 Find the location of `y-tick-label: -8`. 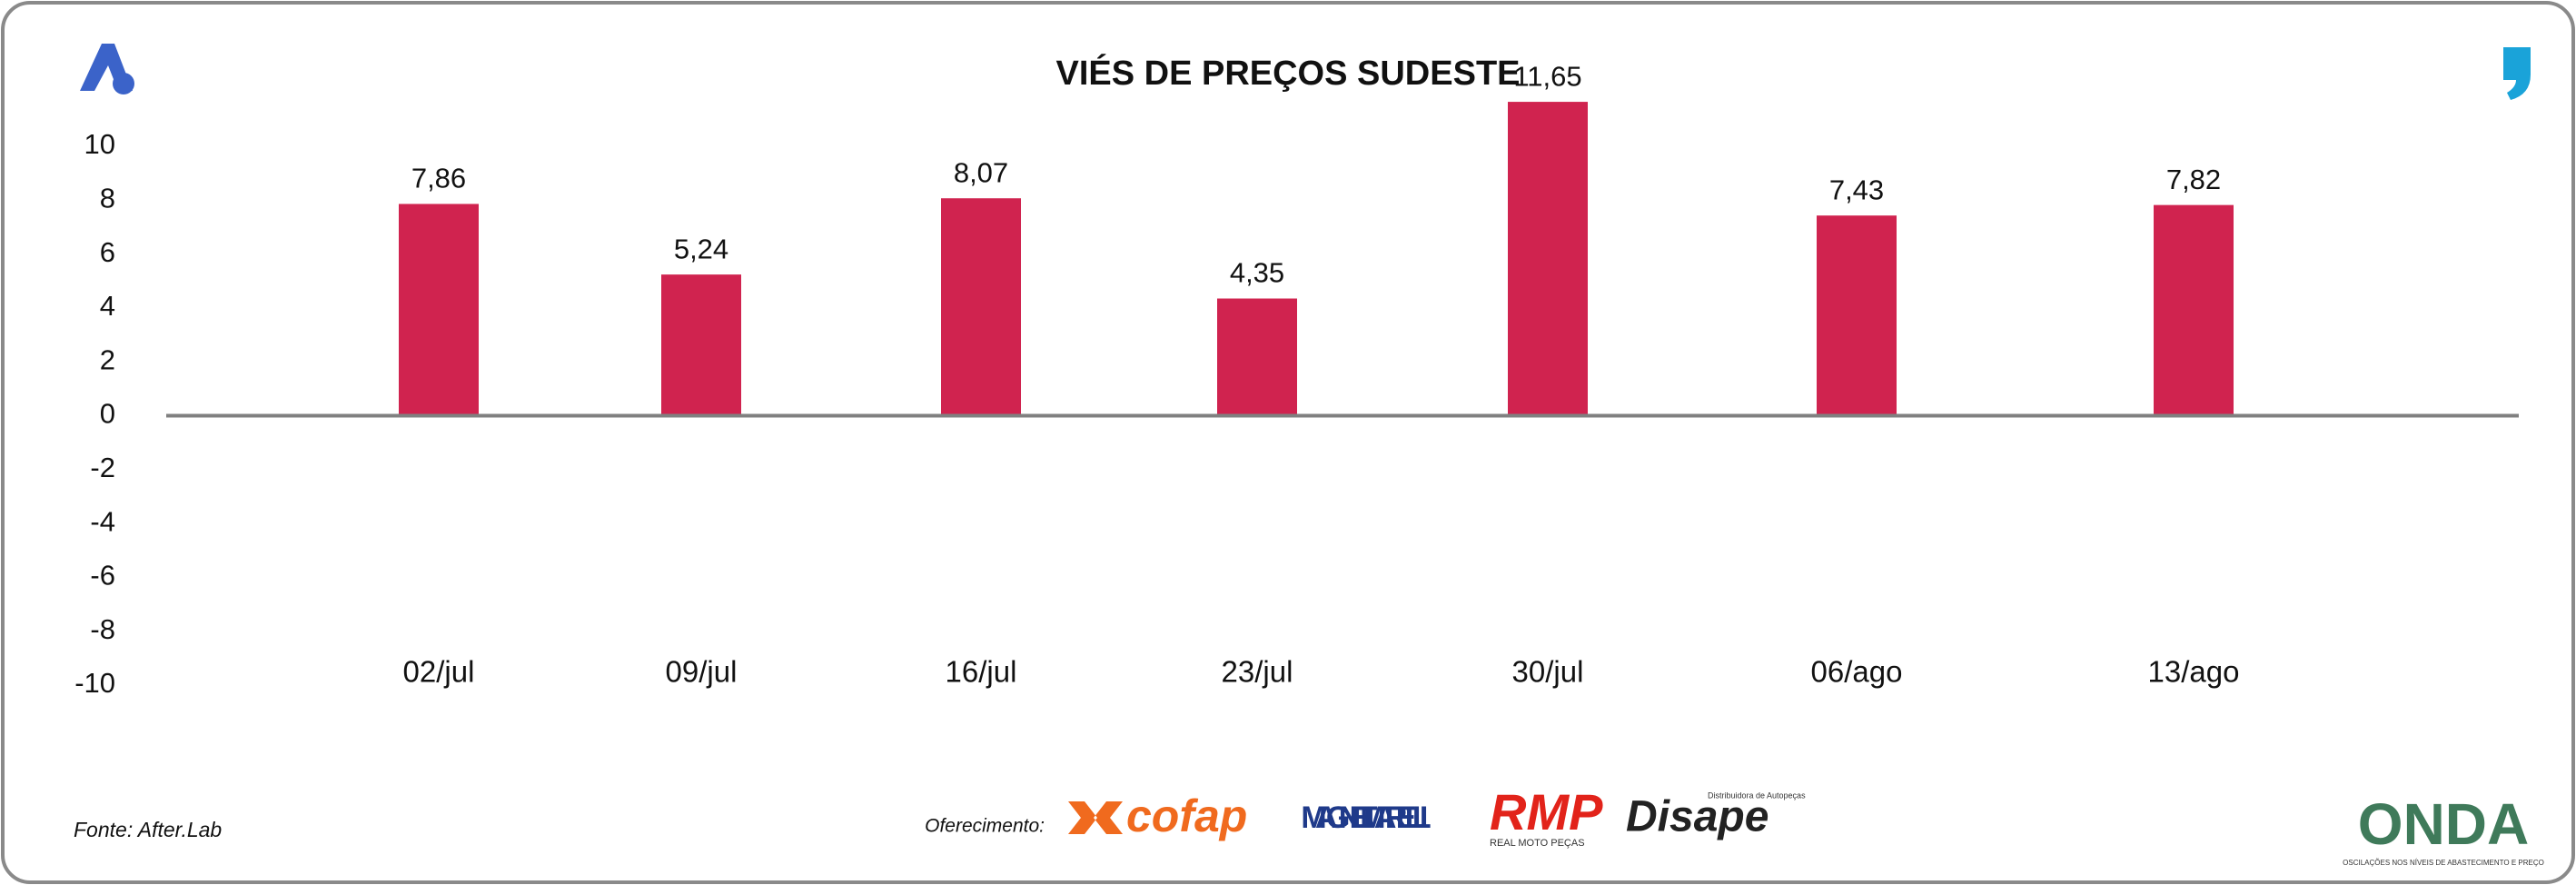

y-tick-label: -8 is located at coordinates (102, 629).